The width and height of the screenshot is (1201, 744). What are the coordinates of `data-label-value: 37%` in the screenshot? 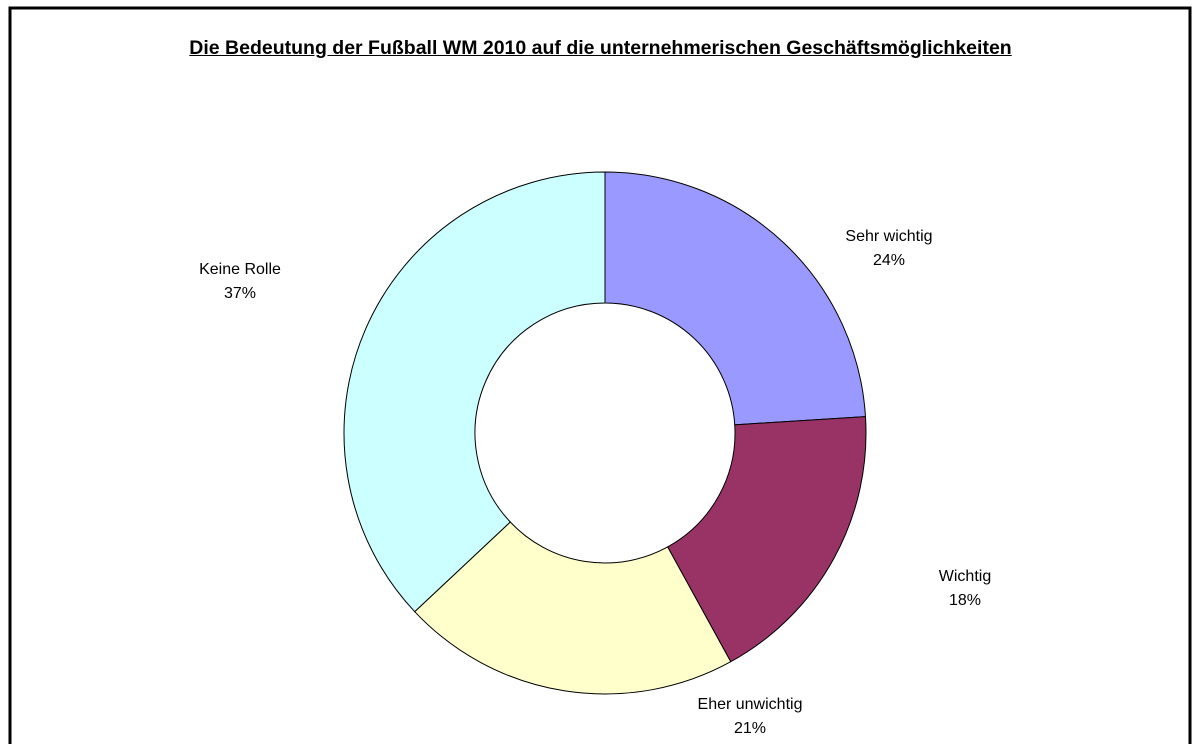 It's located at (240, 293).